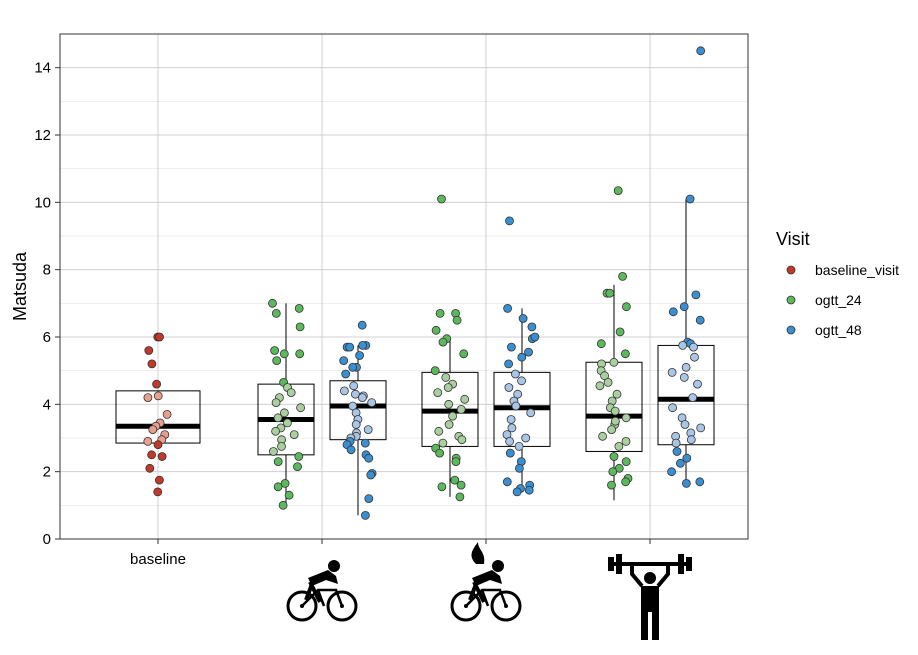 This screenshot has width=918, height=655. Describe the element at coordinates (650, 564) in the screenshot. I see `barbell-bar` at that location.